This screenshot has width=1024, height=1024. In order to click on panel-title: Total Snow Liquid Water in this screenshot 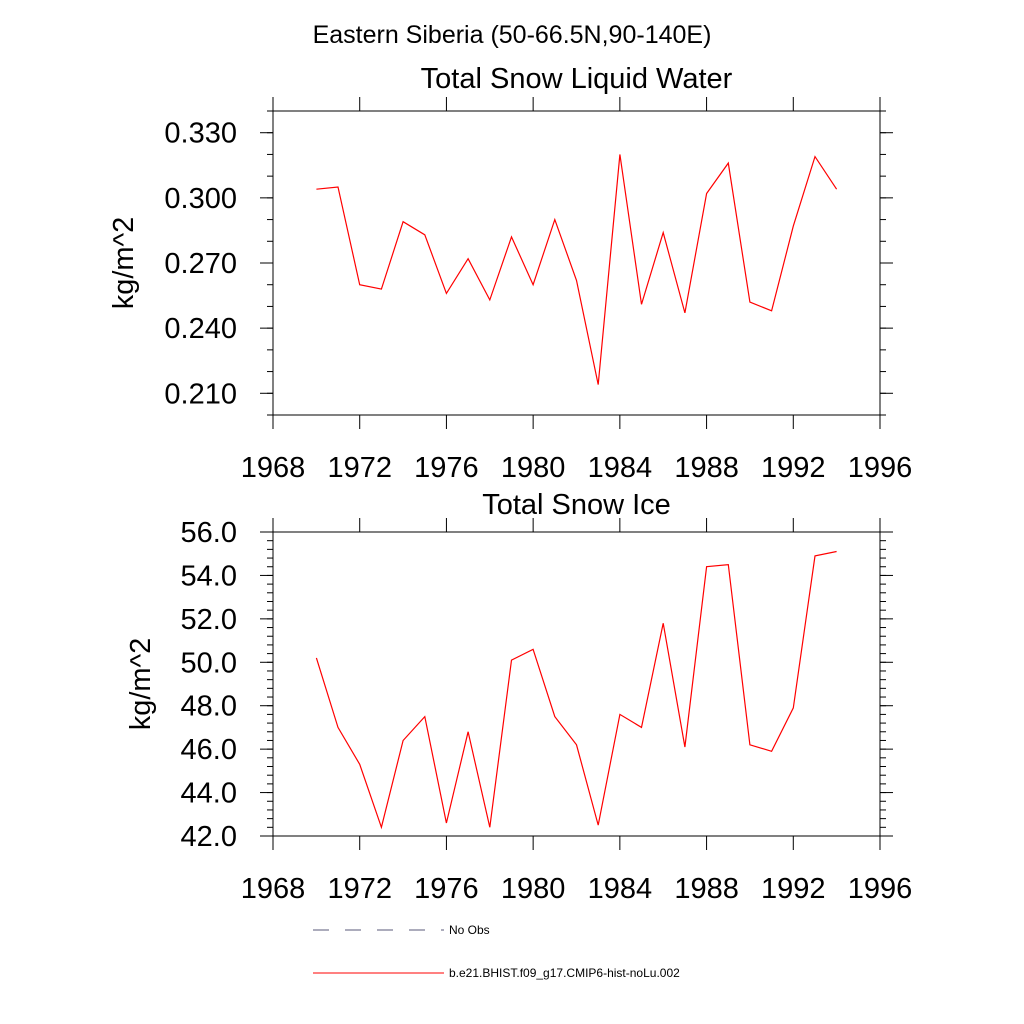, I will do `click(577, 79)`.